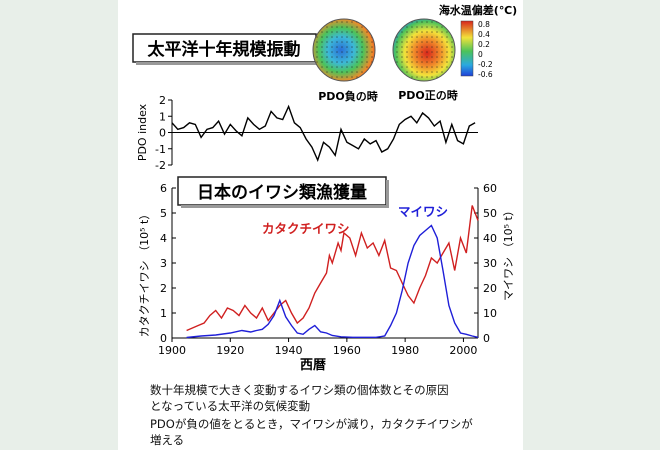  Describe the element at coordinates (299, 390) in the screenshot. I see `caption-line-1: 数十年規模で大きく変動するイワシ類の個体数とその原因` at that location.